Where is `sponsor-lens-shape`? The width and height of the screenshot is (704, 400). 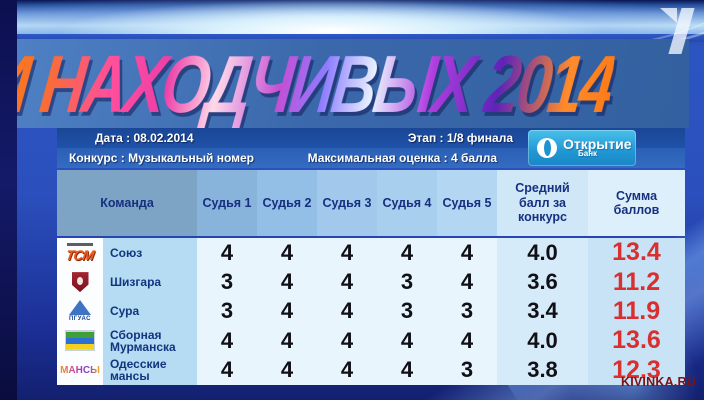 sponsor-lens-shape is located at coordinates (547, 148).